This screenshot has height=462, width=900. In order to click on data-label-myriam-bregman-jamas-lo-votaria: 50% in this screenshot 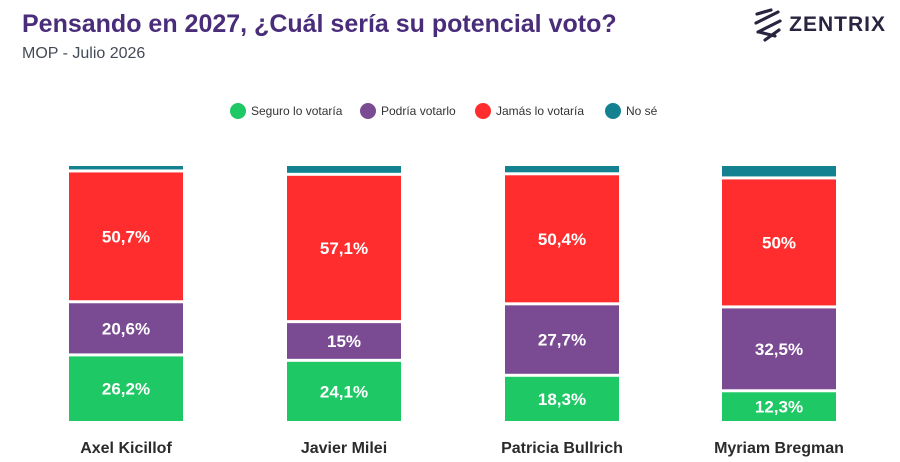, I will do `click(779, 242)`.